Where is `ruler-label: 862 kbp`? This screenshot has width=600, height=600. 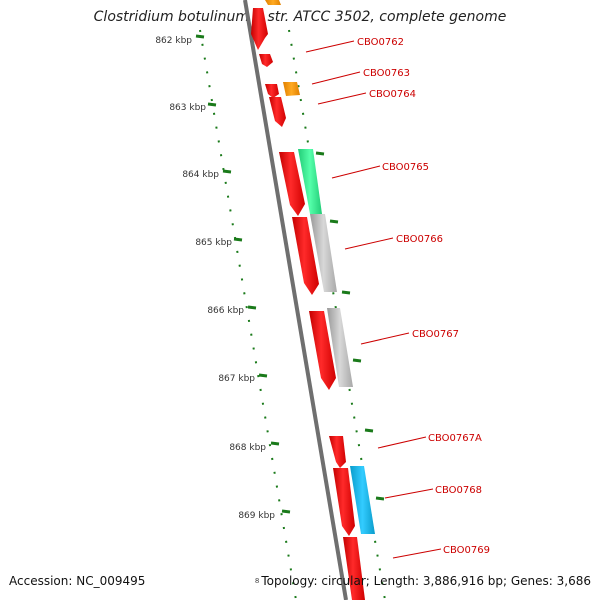
ruler-label: 862 kbp is located at coordinates (173, 41).